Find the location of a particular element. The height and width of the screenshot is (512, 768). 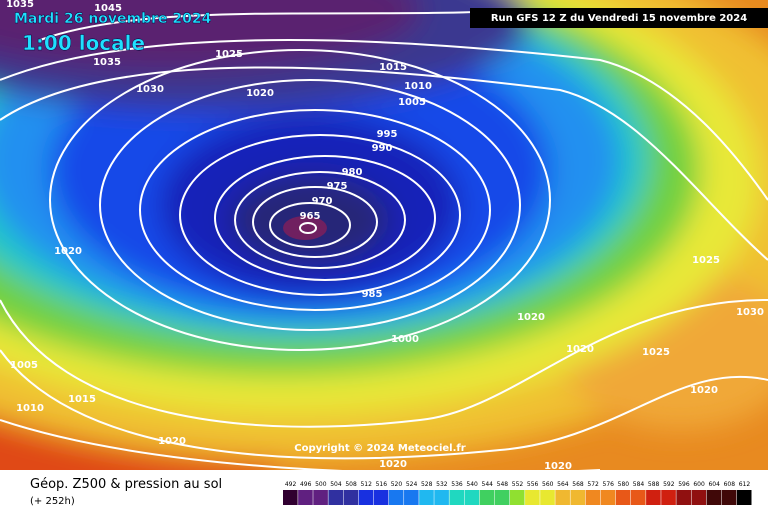

isobar-label: 965 is located at coordinates (310, 216).